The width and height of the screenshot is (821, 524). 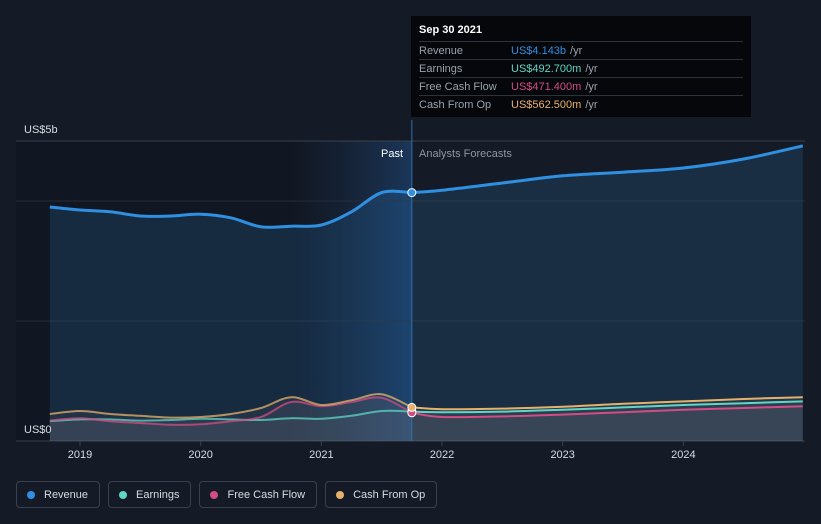 I want to click on tooltip-row-revenue: Revenue US$4.143b /yr, so click(x=581, y=50).